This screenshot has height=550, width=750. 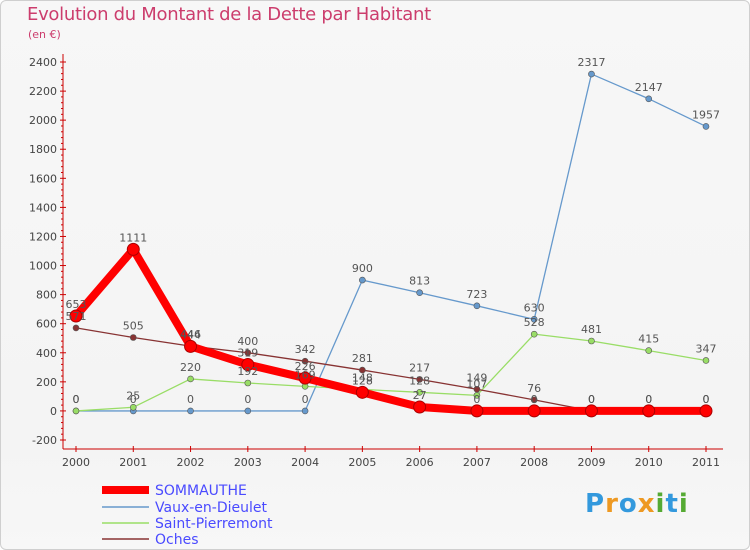 I want to click on y-tick-label: 1000, so click(x=43, y=266).